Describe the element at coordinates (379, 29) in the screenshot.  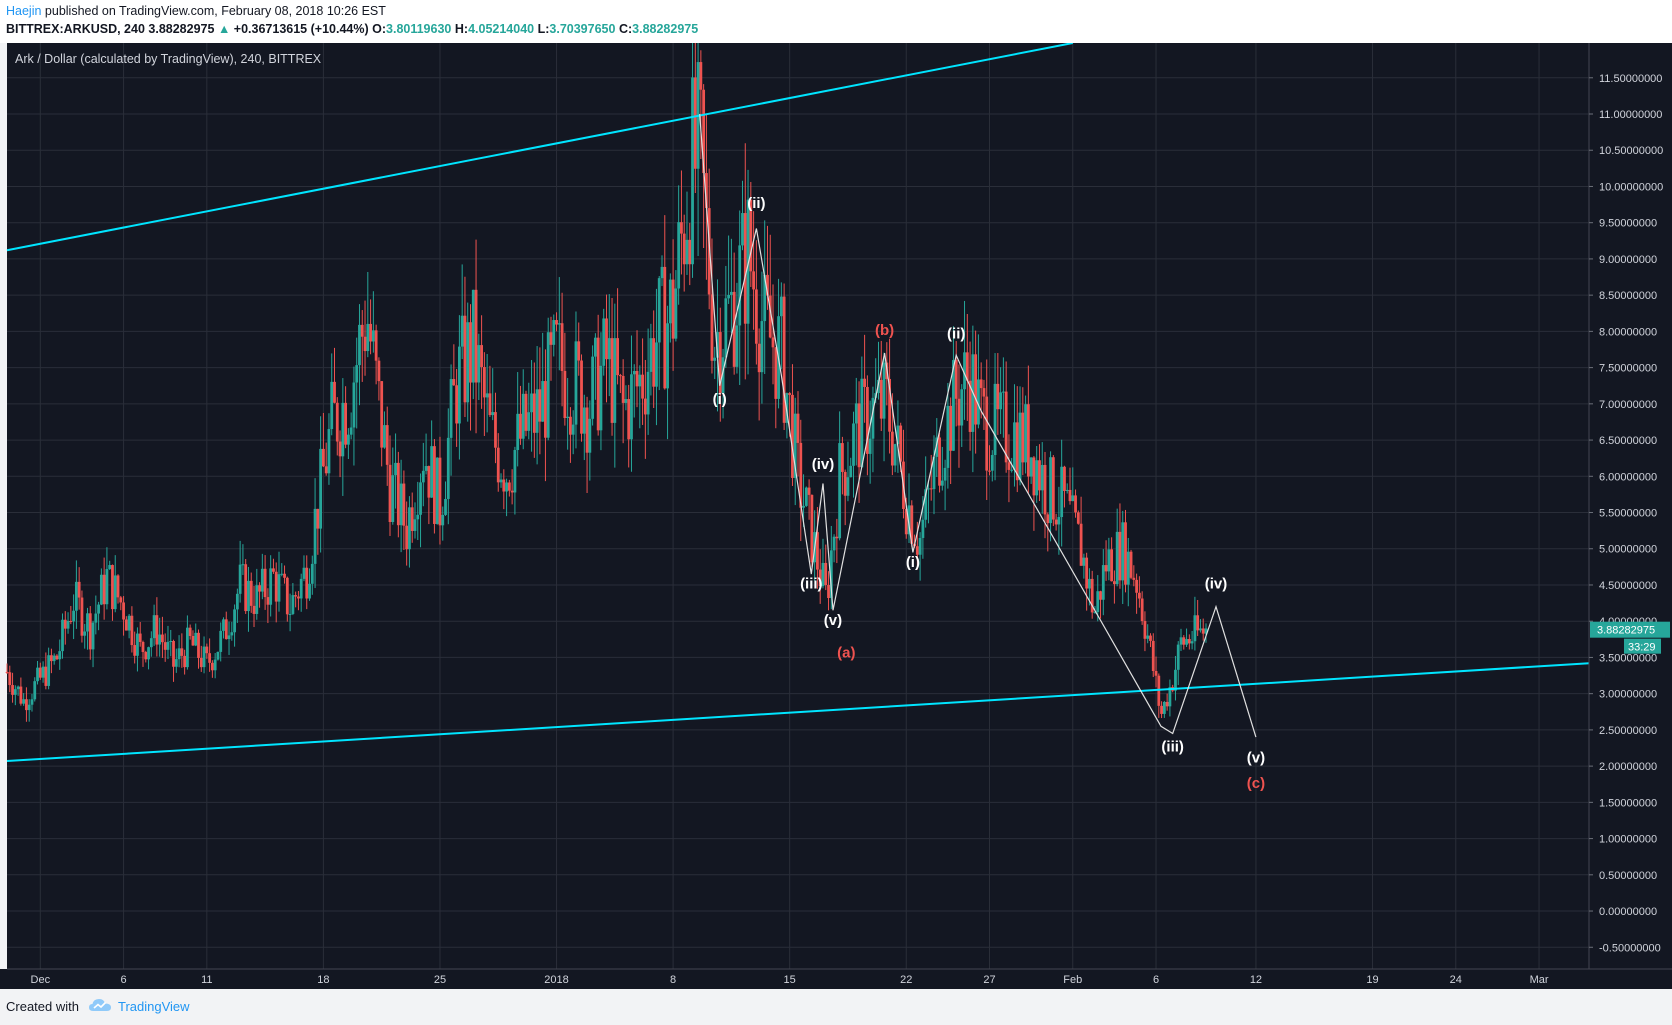
I see `open-label: O:` at that location.